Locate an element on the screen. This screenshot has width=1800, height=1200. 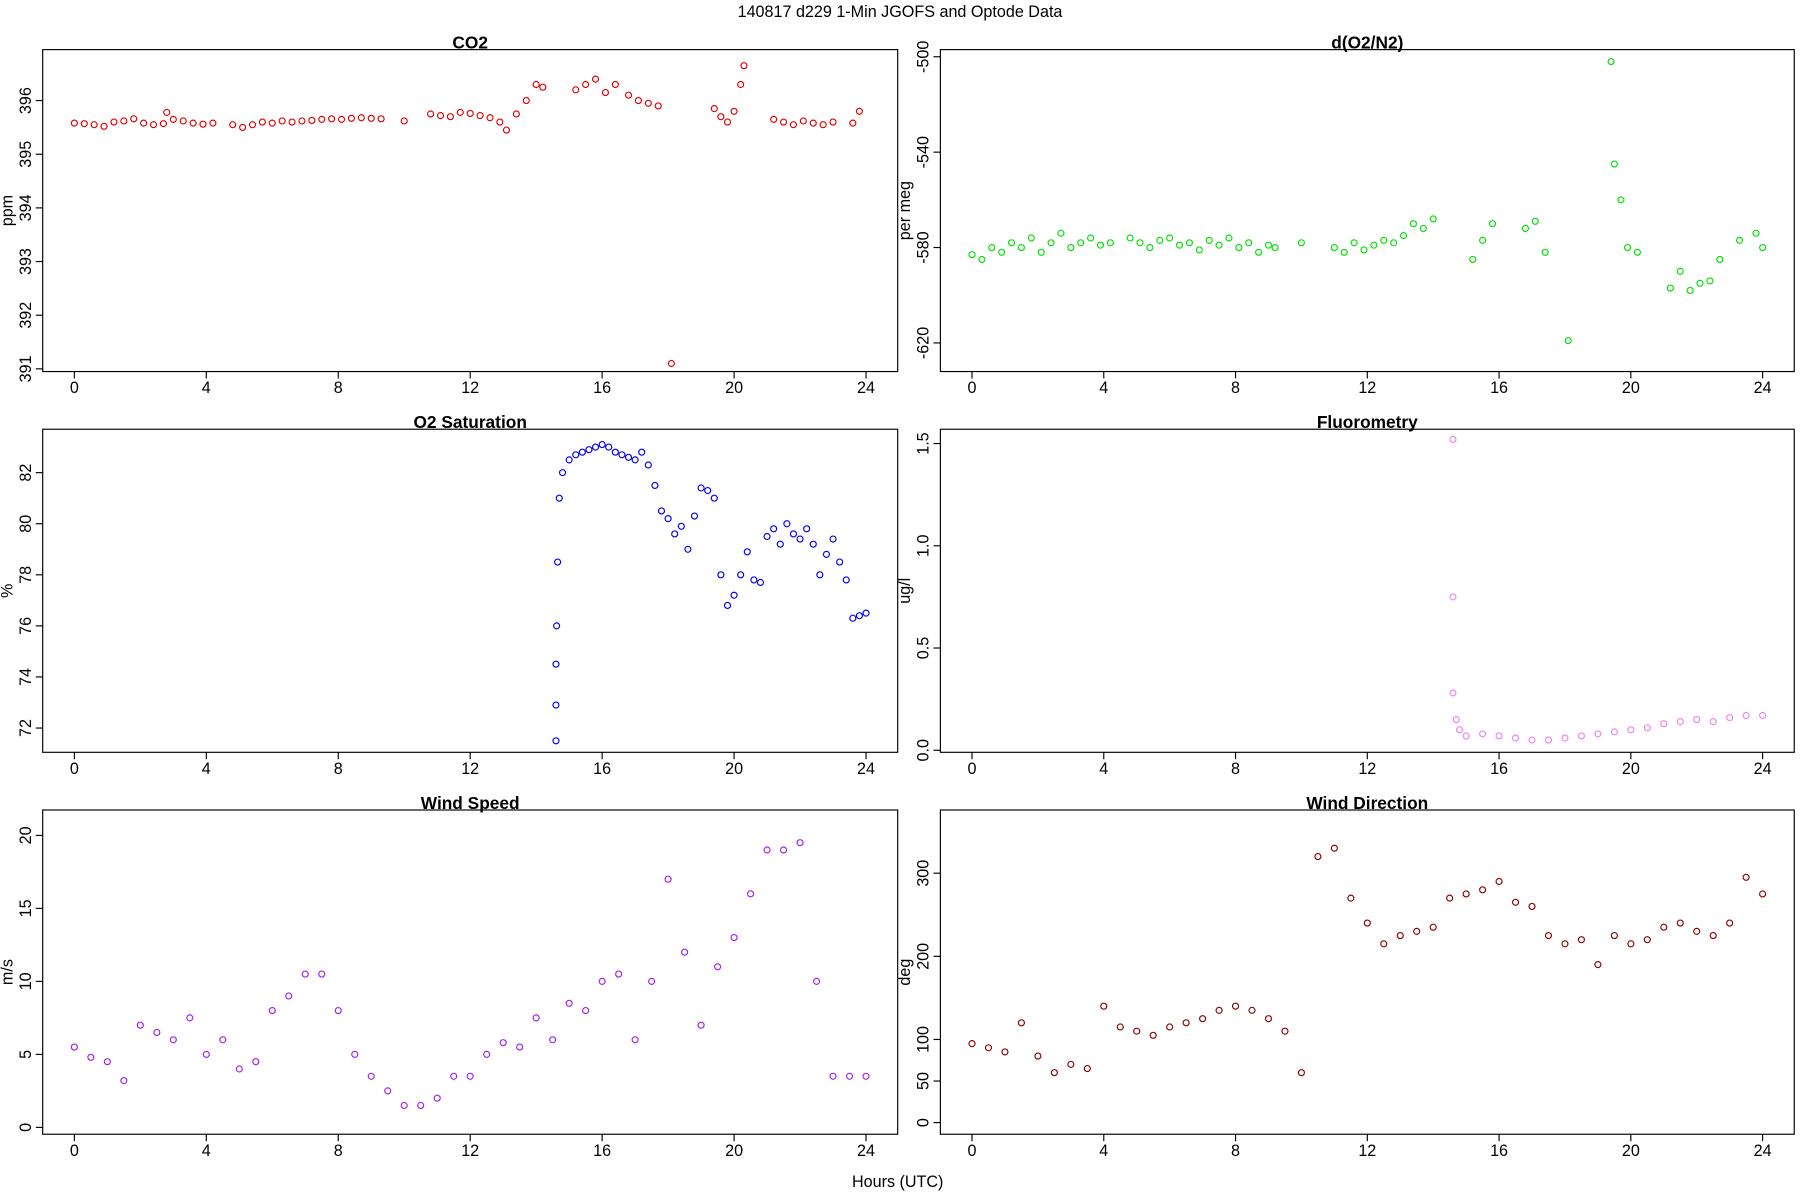
y-axis-label: per meg is located at coordinates (905, 210).